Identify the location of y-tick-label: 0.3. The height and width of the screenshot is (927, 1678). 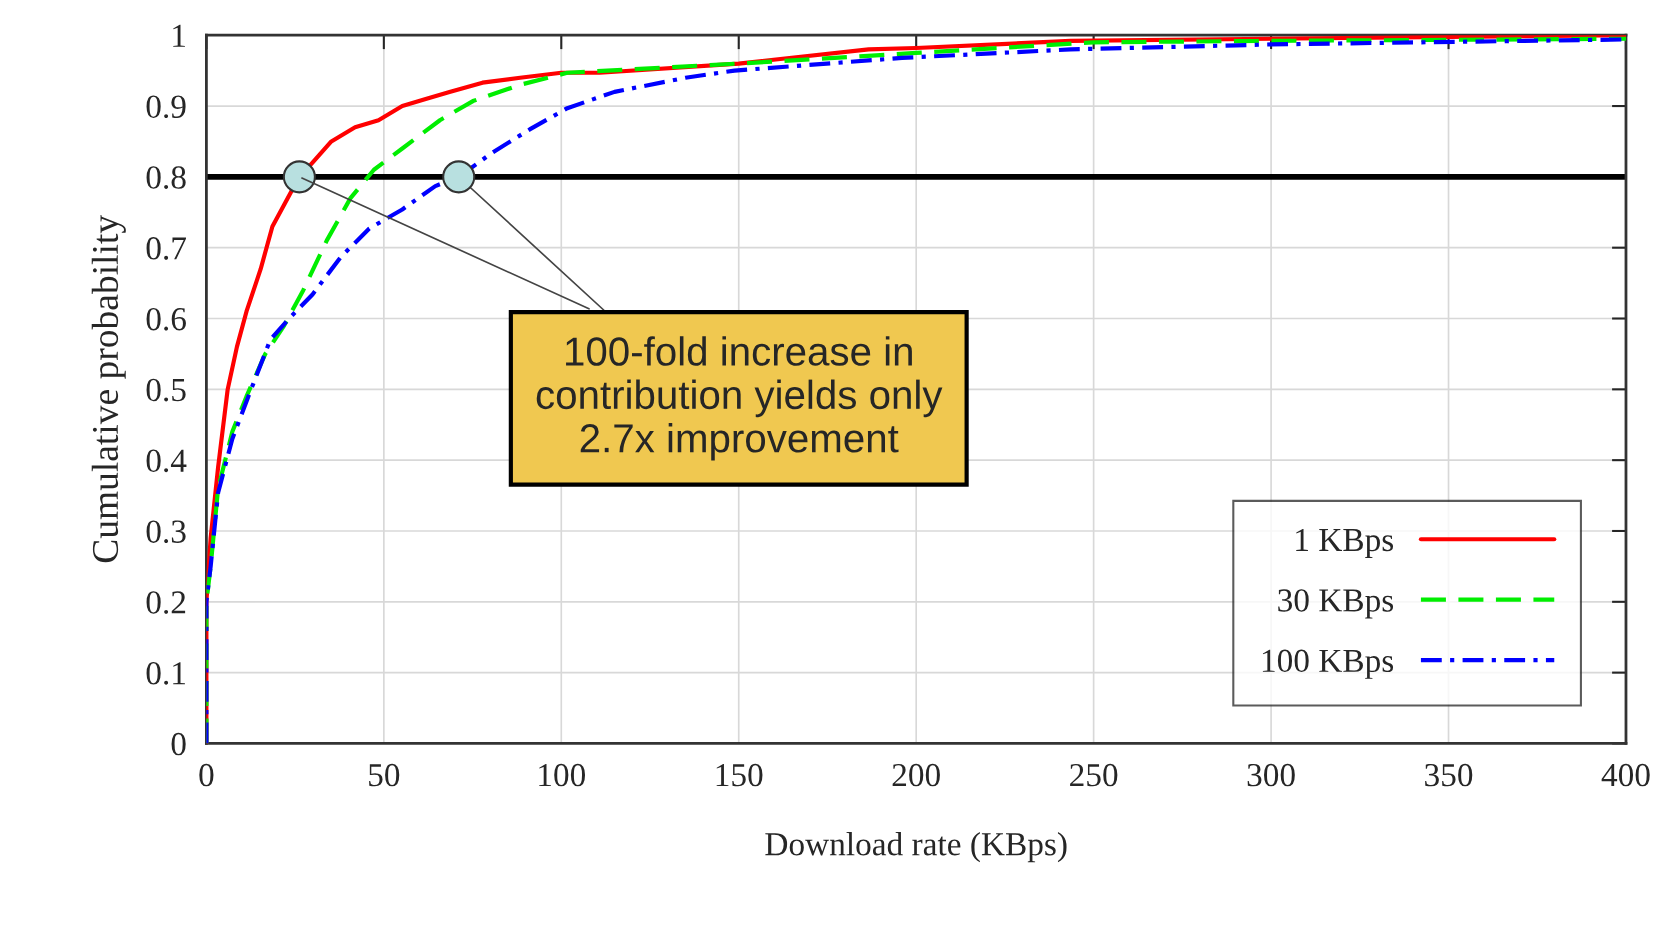
(166, 532).